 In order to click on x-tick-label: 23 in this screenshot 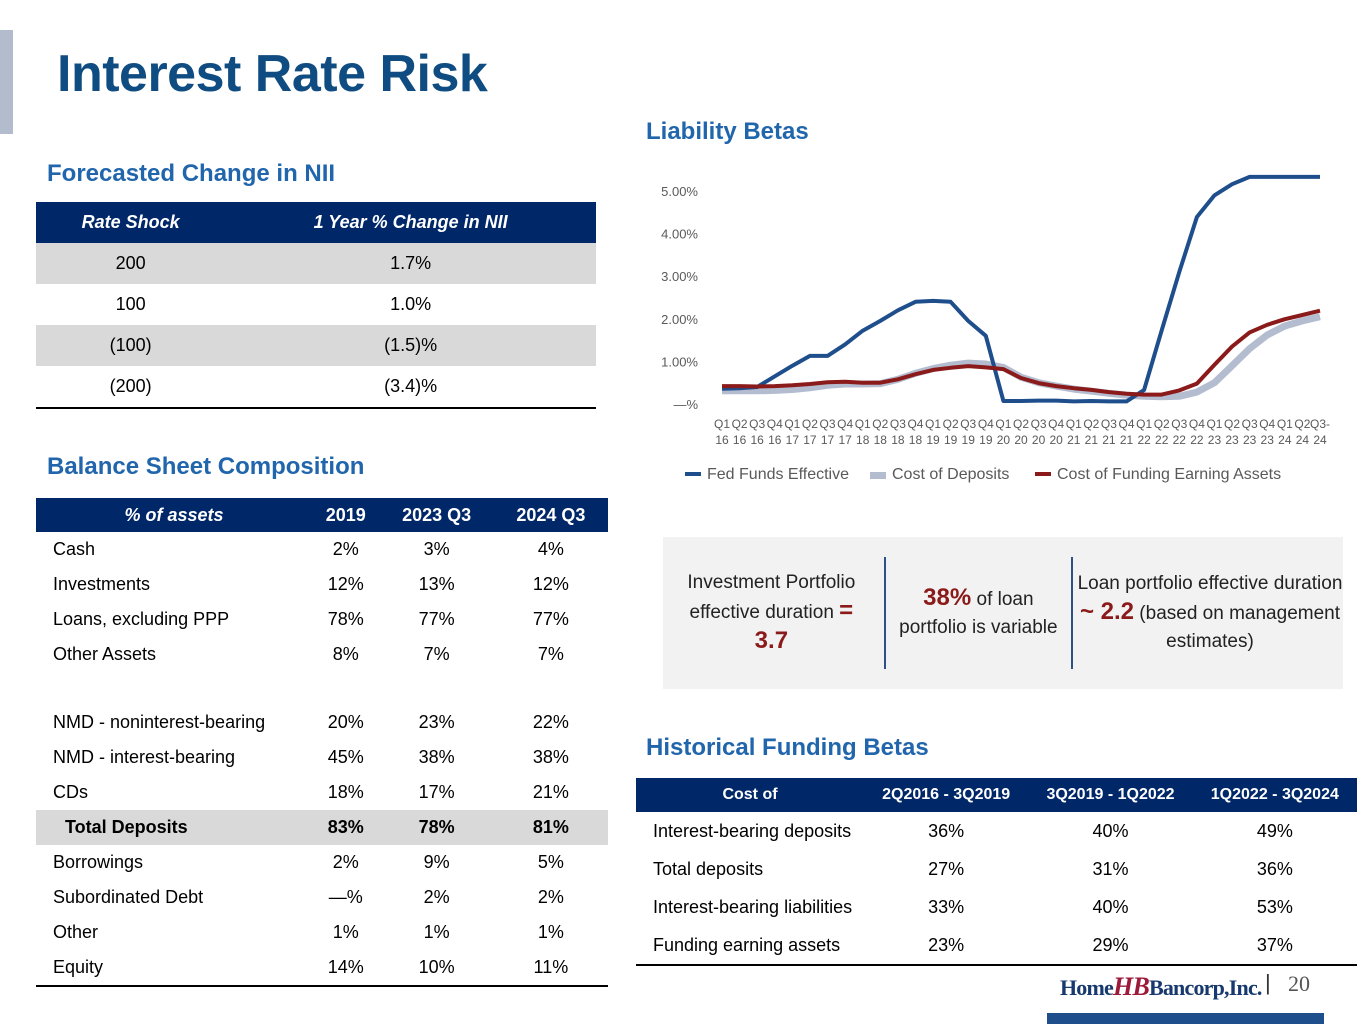, I will do `click(1215, 440)`.